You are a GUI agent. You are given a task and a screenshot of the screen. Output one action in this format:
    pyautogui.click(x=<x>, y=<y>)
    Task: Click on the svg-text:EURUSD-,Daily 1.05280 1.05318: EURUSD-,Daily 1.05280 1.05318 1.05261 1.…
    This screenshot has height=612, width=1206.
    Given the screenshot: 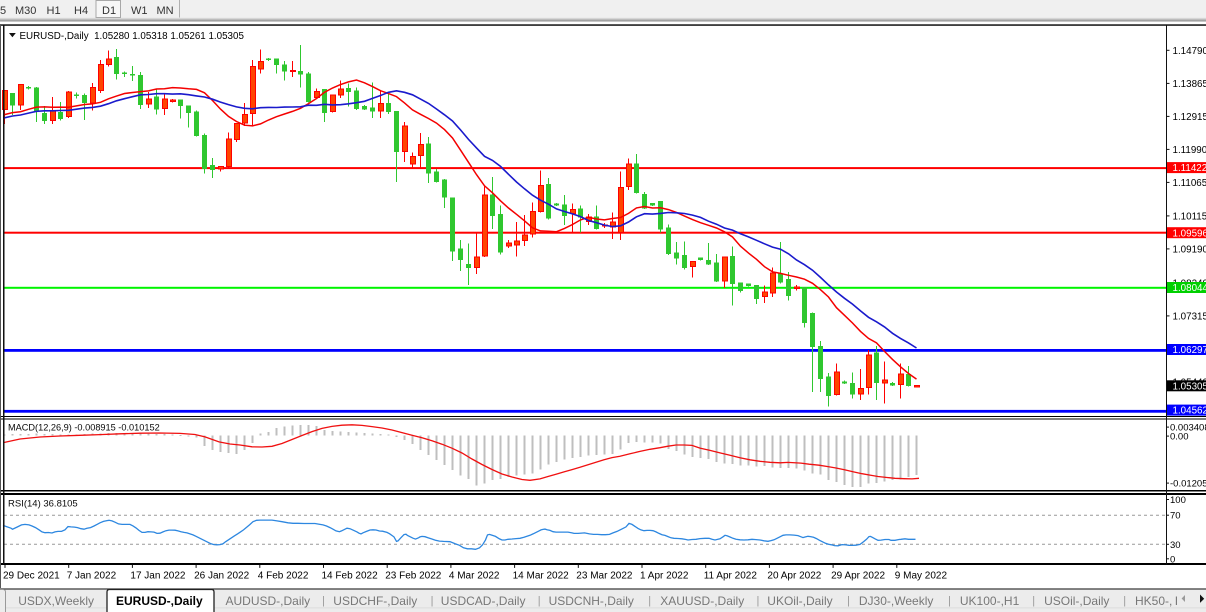 What is the action you would take?
    pyautogui.click(x=132, y=36)
    